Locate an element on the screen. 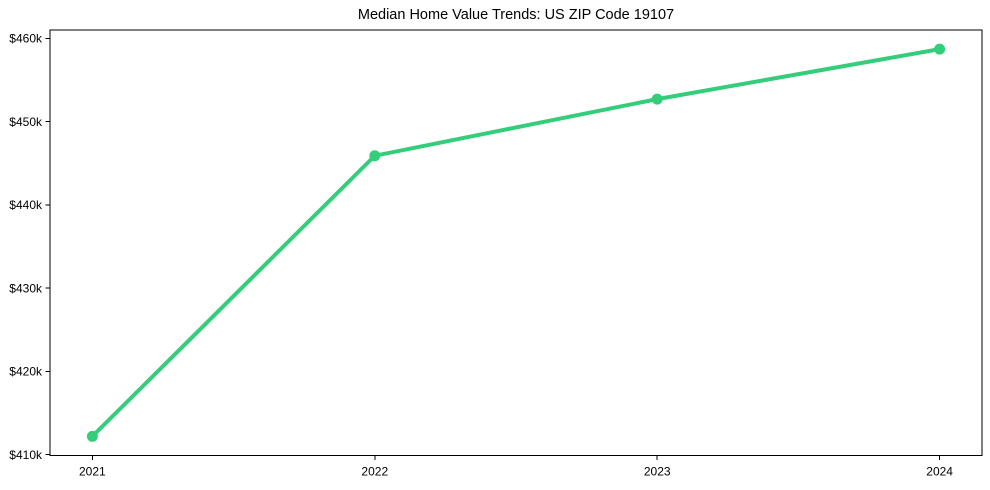 This screenshot has width=990, height=490. x-axis-tick-label: 2023 is located at coordinates (657, 472).